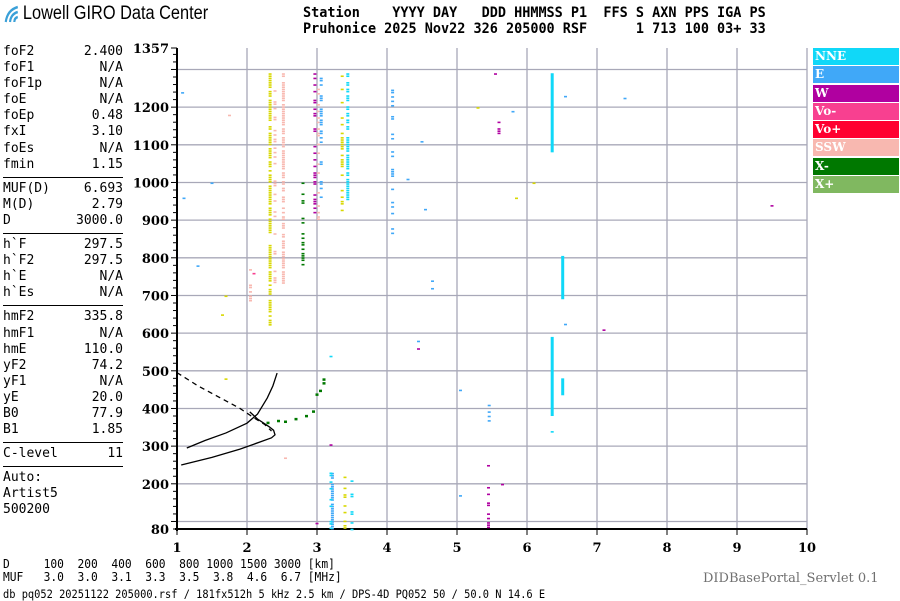 The height and width of the screenshot is (601, 900). I want to click on param-row: yF2 74.2, so click(63, 366).